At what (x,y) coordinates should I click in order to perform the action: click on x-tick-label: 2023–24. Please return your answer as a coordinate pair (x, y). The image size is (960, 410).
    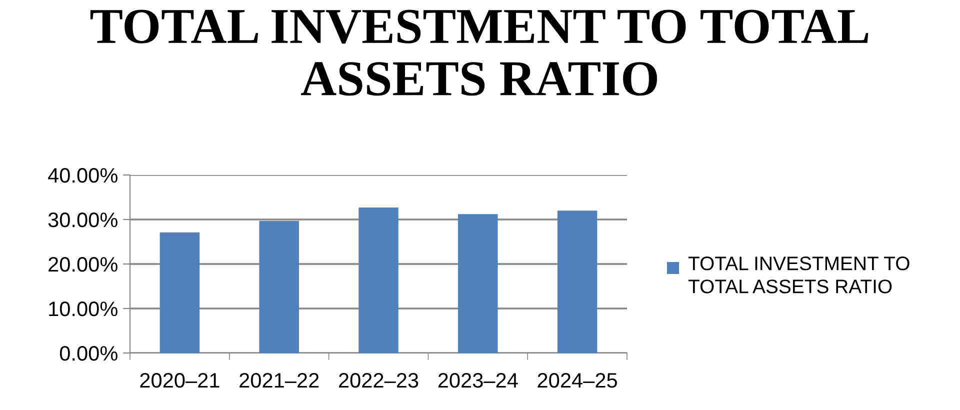
    Looking at the image, I should click on (478, 380).